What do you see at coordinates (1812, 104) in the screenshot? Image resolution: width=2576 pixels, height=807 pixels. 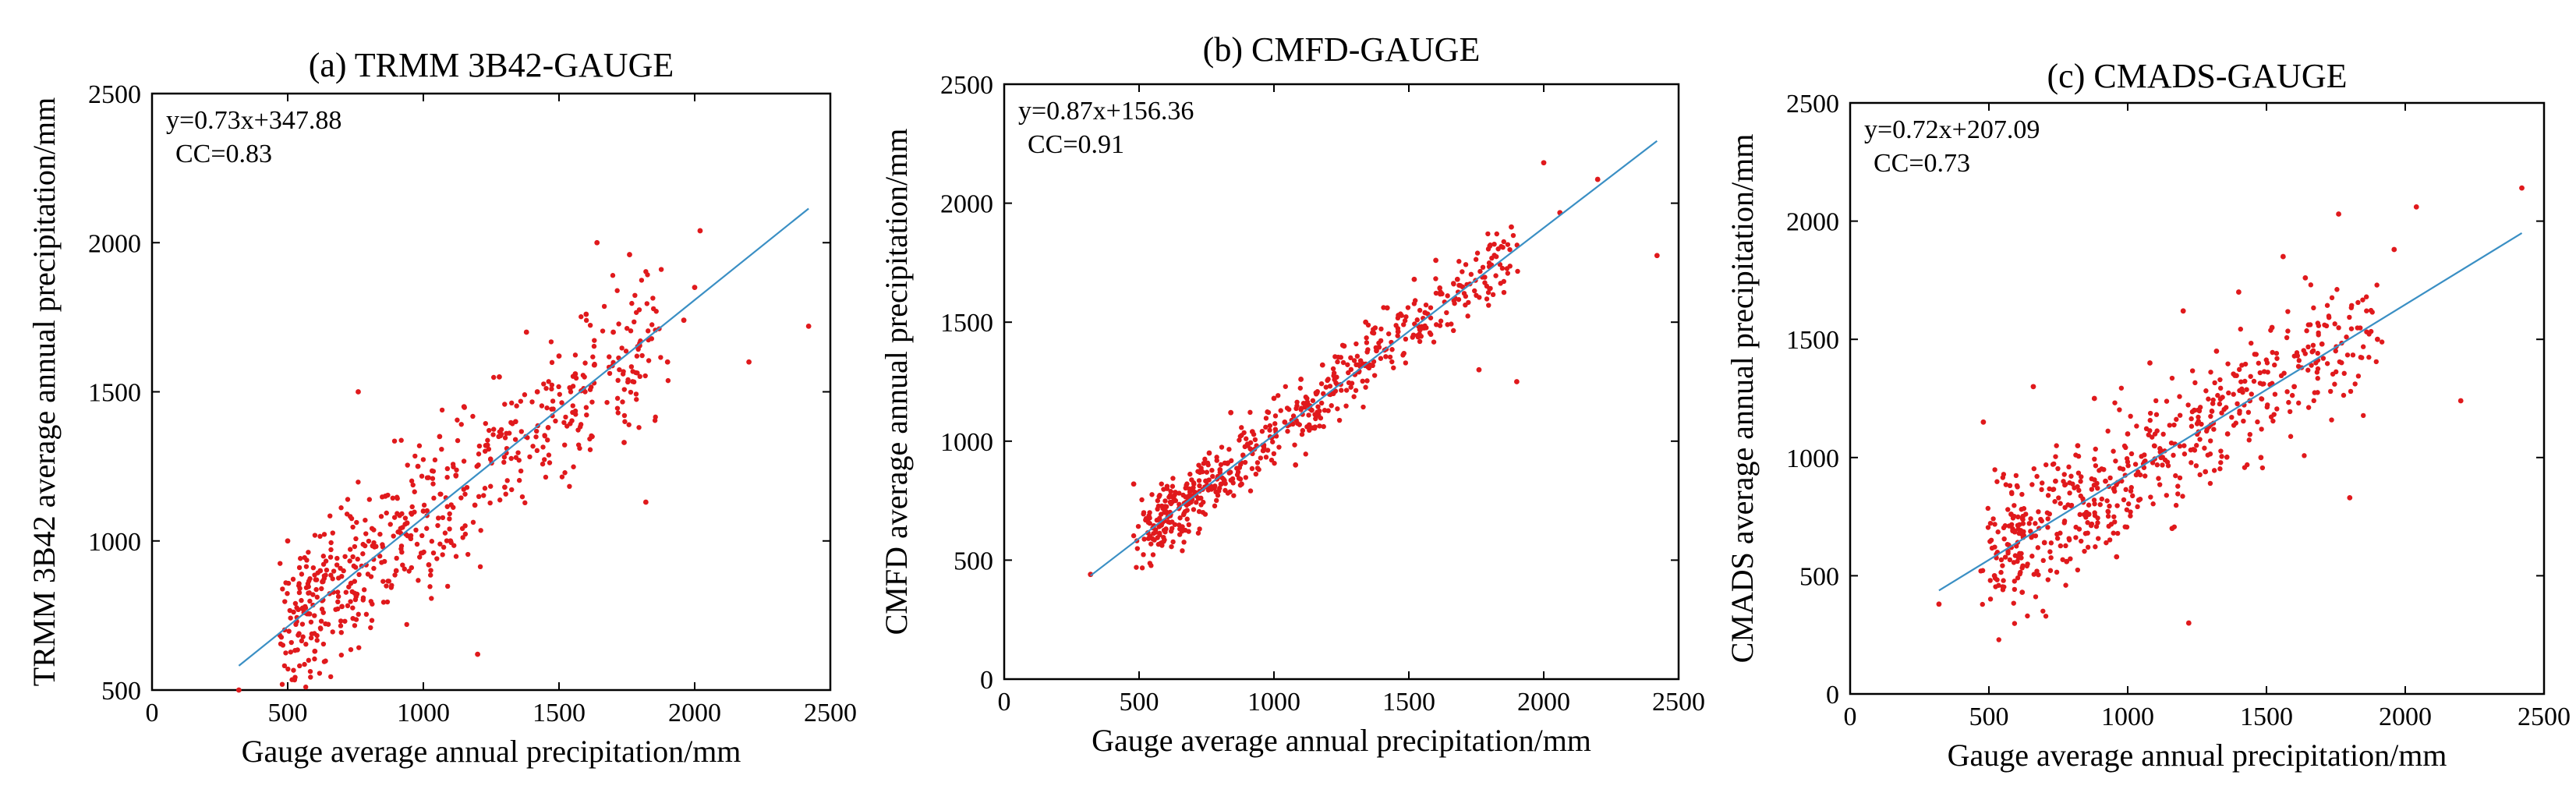 I see `y-tick-label: 2500` at bounding box center [1812, 104].